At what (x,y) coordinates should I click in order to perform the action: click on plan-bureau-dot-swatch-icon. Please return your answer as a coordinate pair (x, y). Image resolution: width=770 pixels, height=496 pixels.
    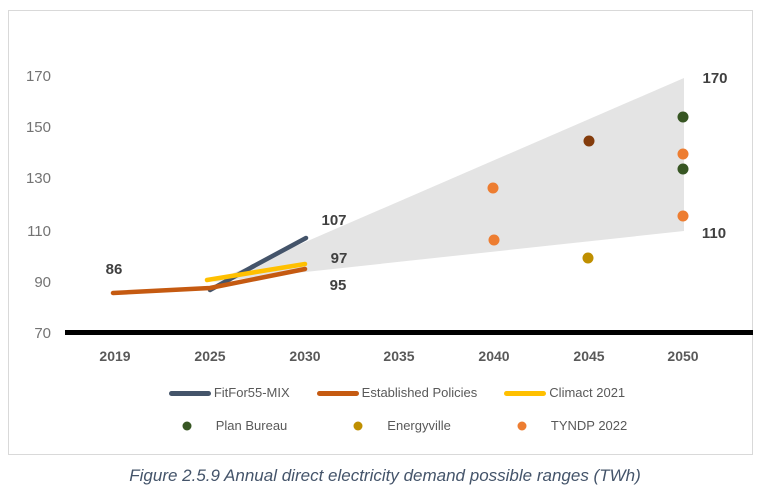
    Looking at the image, I should click on (187, 425).